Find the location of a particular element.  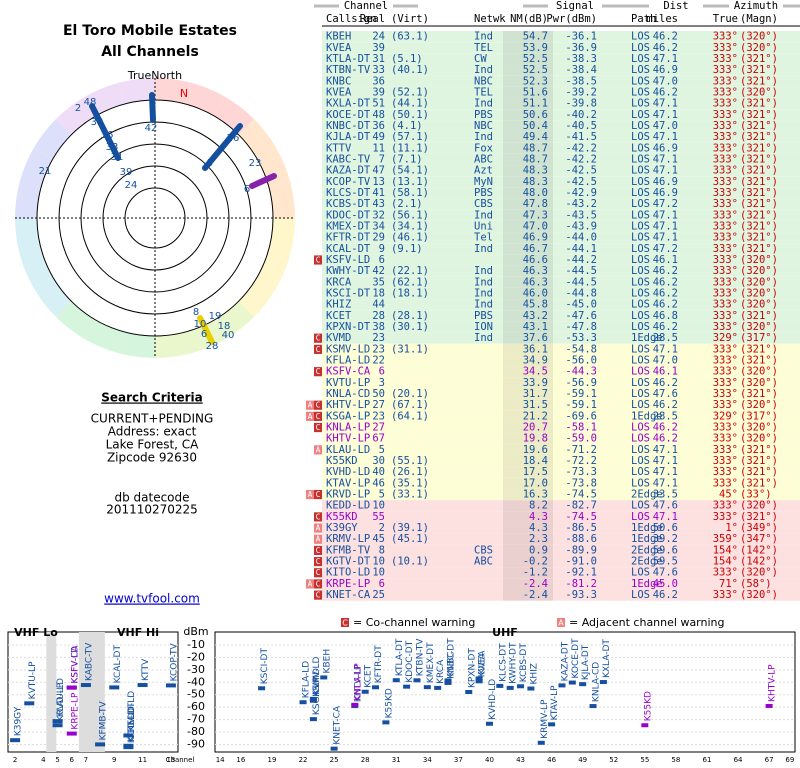

band-label: VHF Lo is located at coordinates (36, 632).